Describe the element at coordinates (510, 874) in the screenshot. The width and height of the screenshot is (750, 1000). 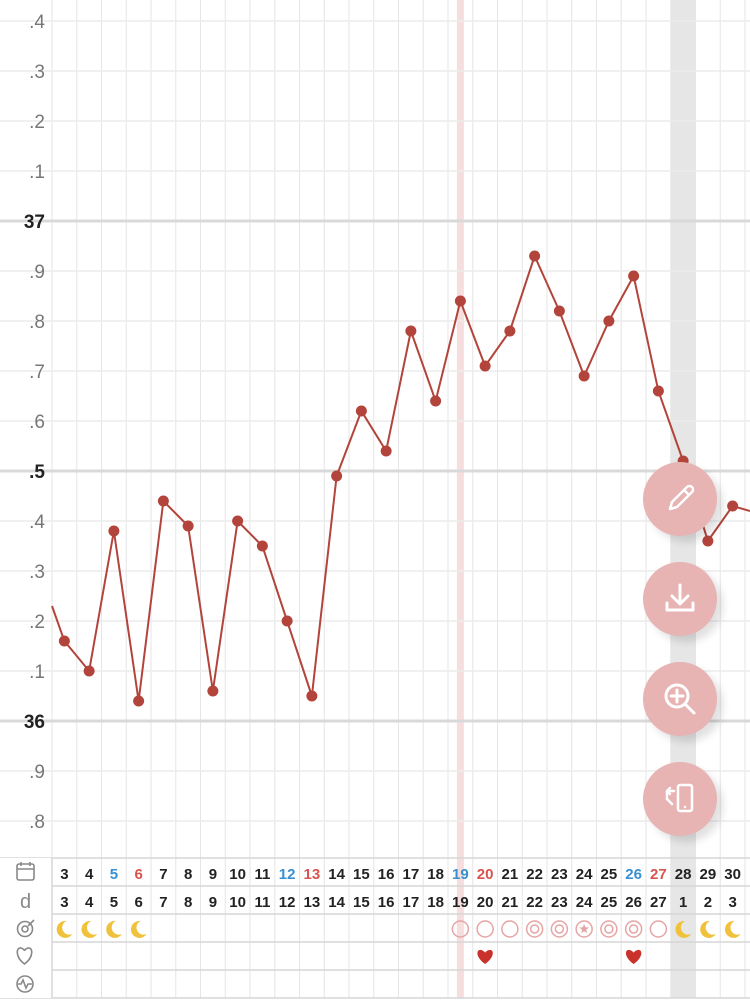
I see `date-label: 21` at that location.